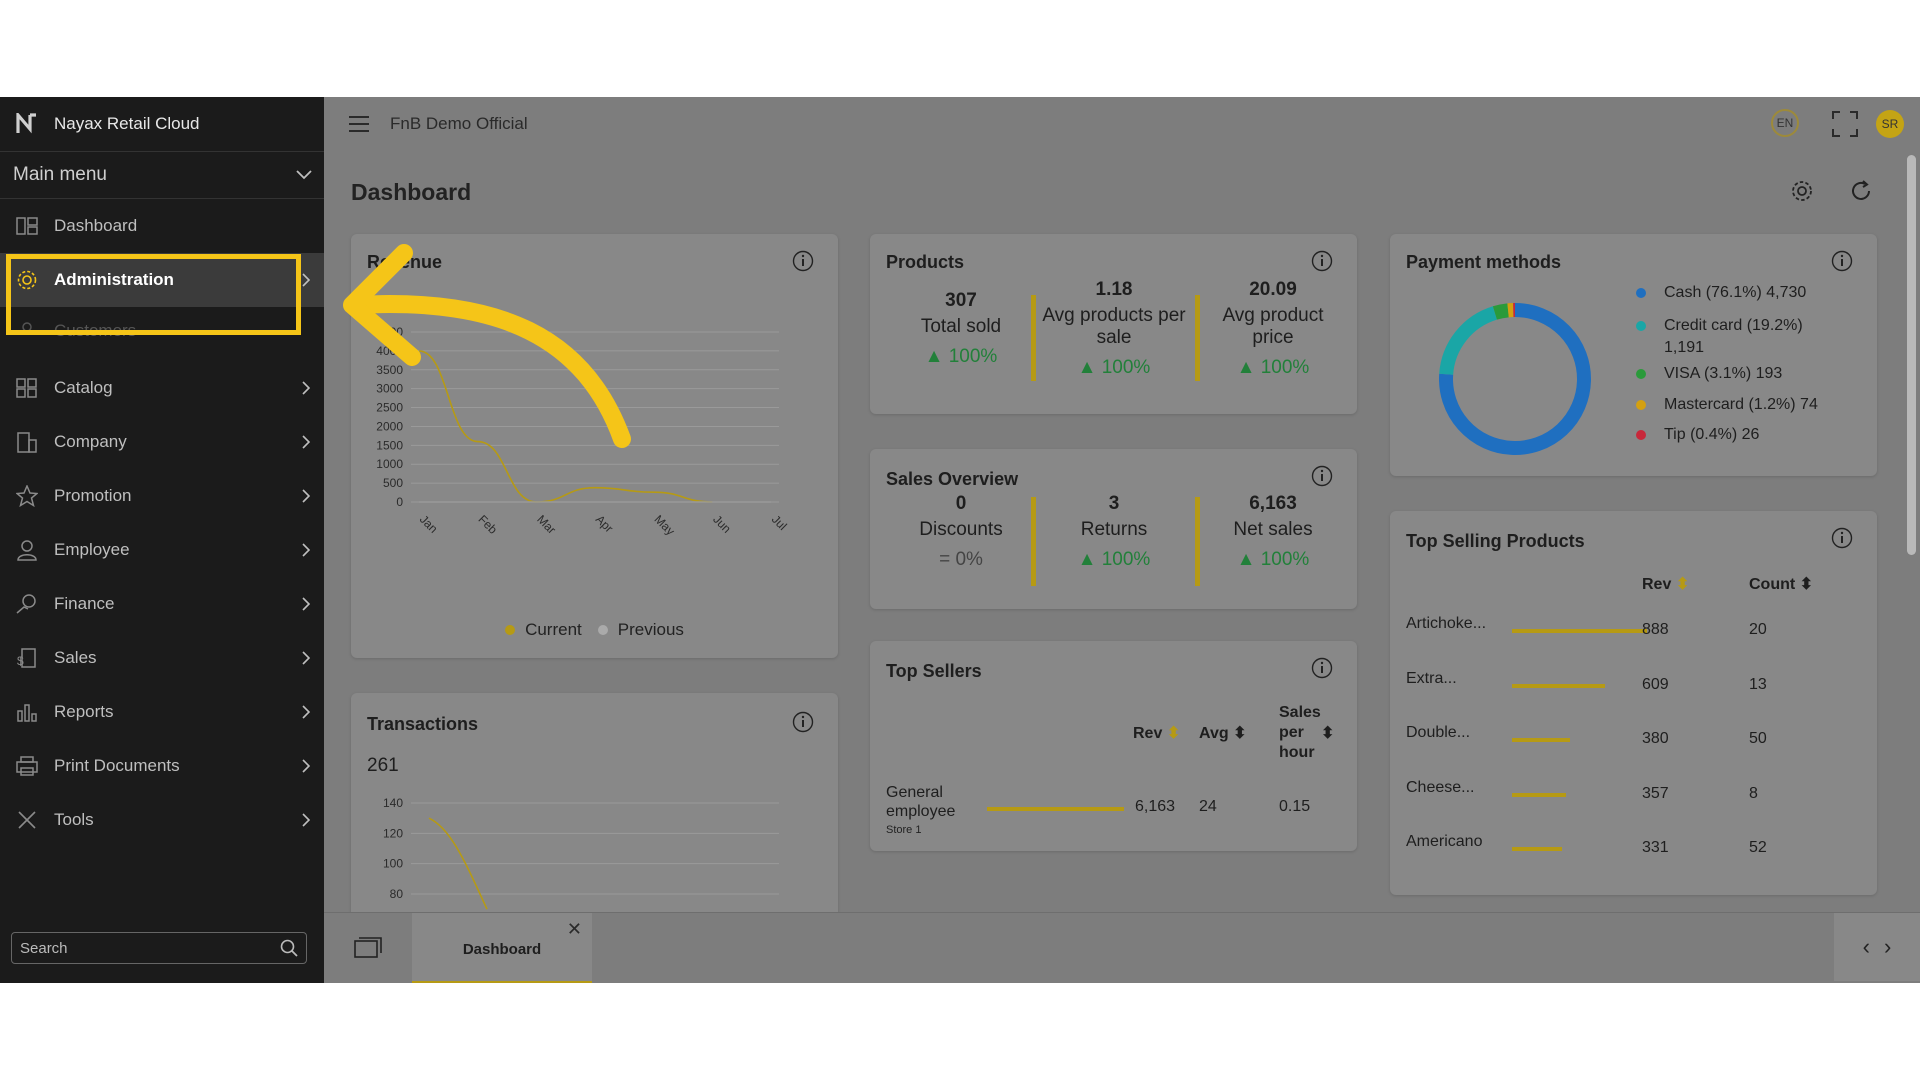 Image resolution: width=1920 pixels, height=1080 pixels. I want to click on vertical-scrollbar, so click(1911, 531).